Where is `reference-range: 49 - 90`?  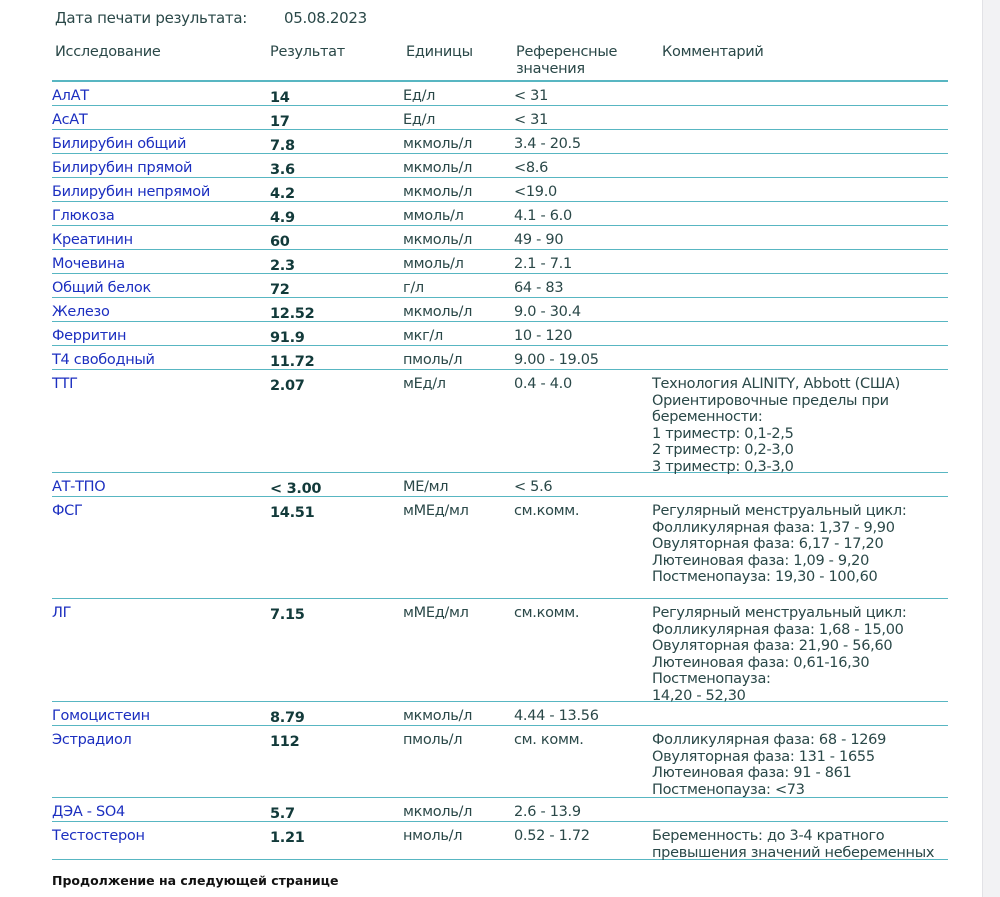 reference-range: 49 - 90 is located at coordinates (539, 240).